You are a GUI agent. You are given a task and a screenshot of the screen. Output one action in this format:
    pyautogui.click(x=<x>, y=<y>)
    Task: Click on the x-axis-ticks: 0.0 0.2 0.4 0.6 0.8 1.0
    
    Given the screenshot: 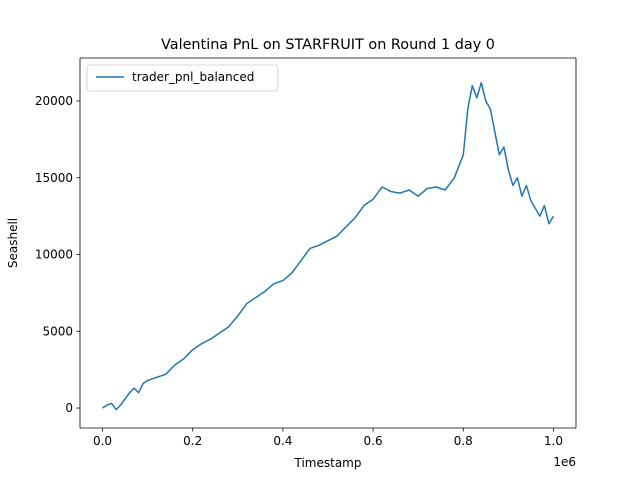 What is the action you would take?
    pyautogui.click(x=328, y=438)
    